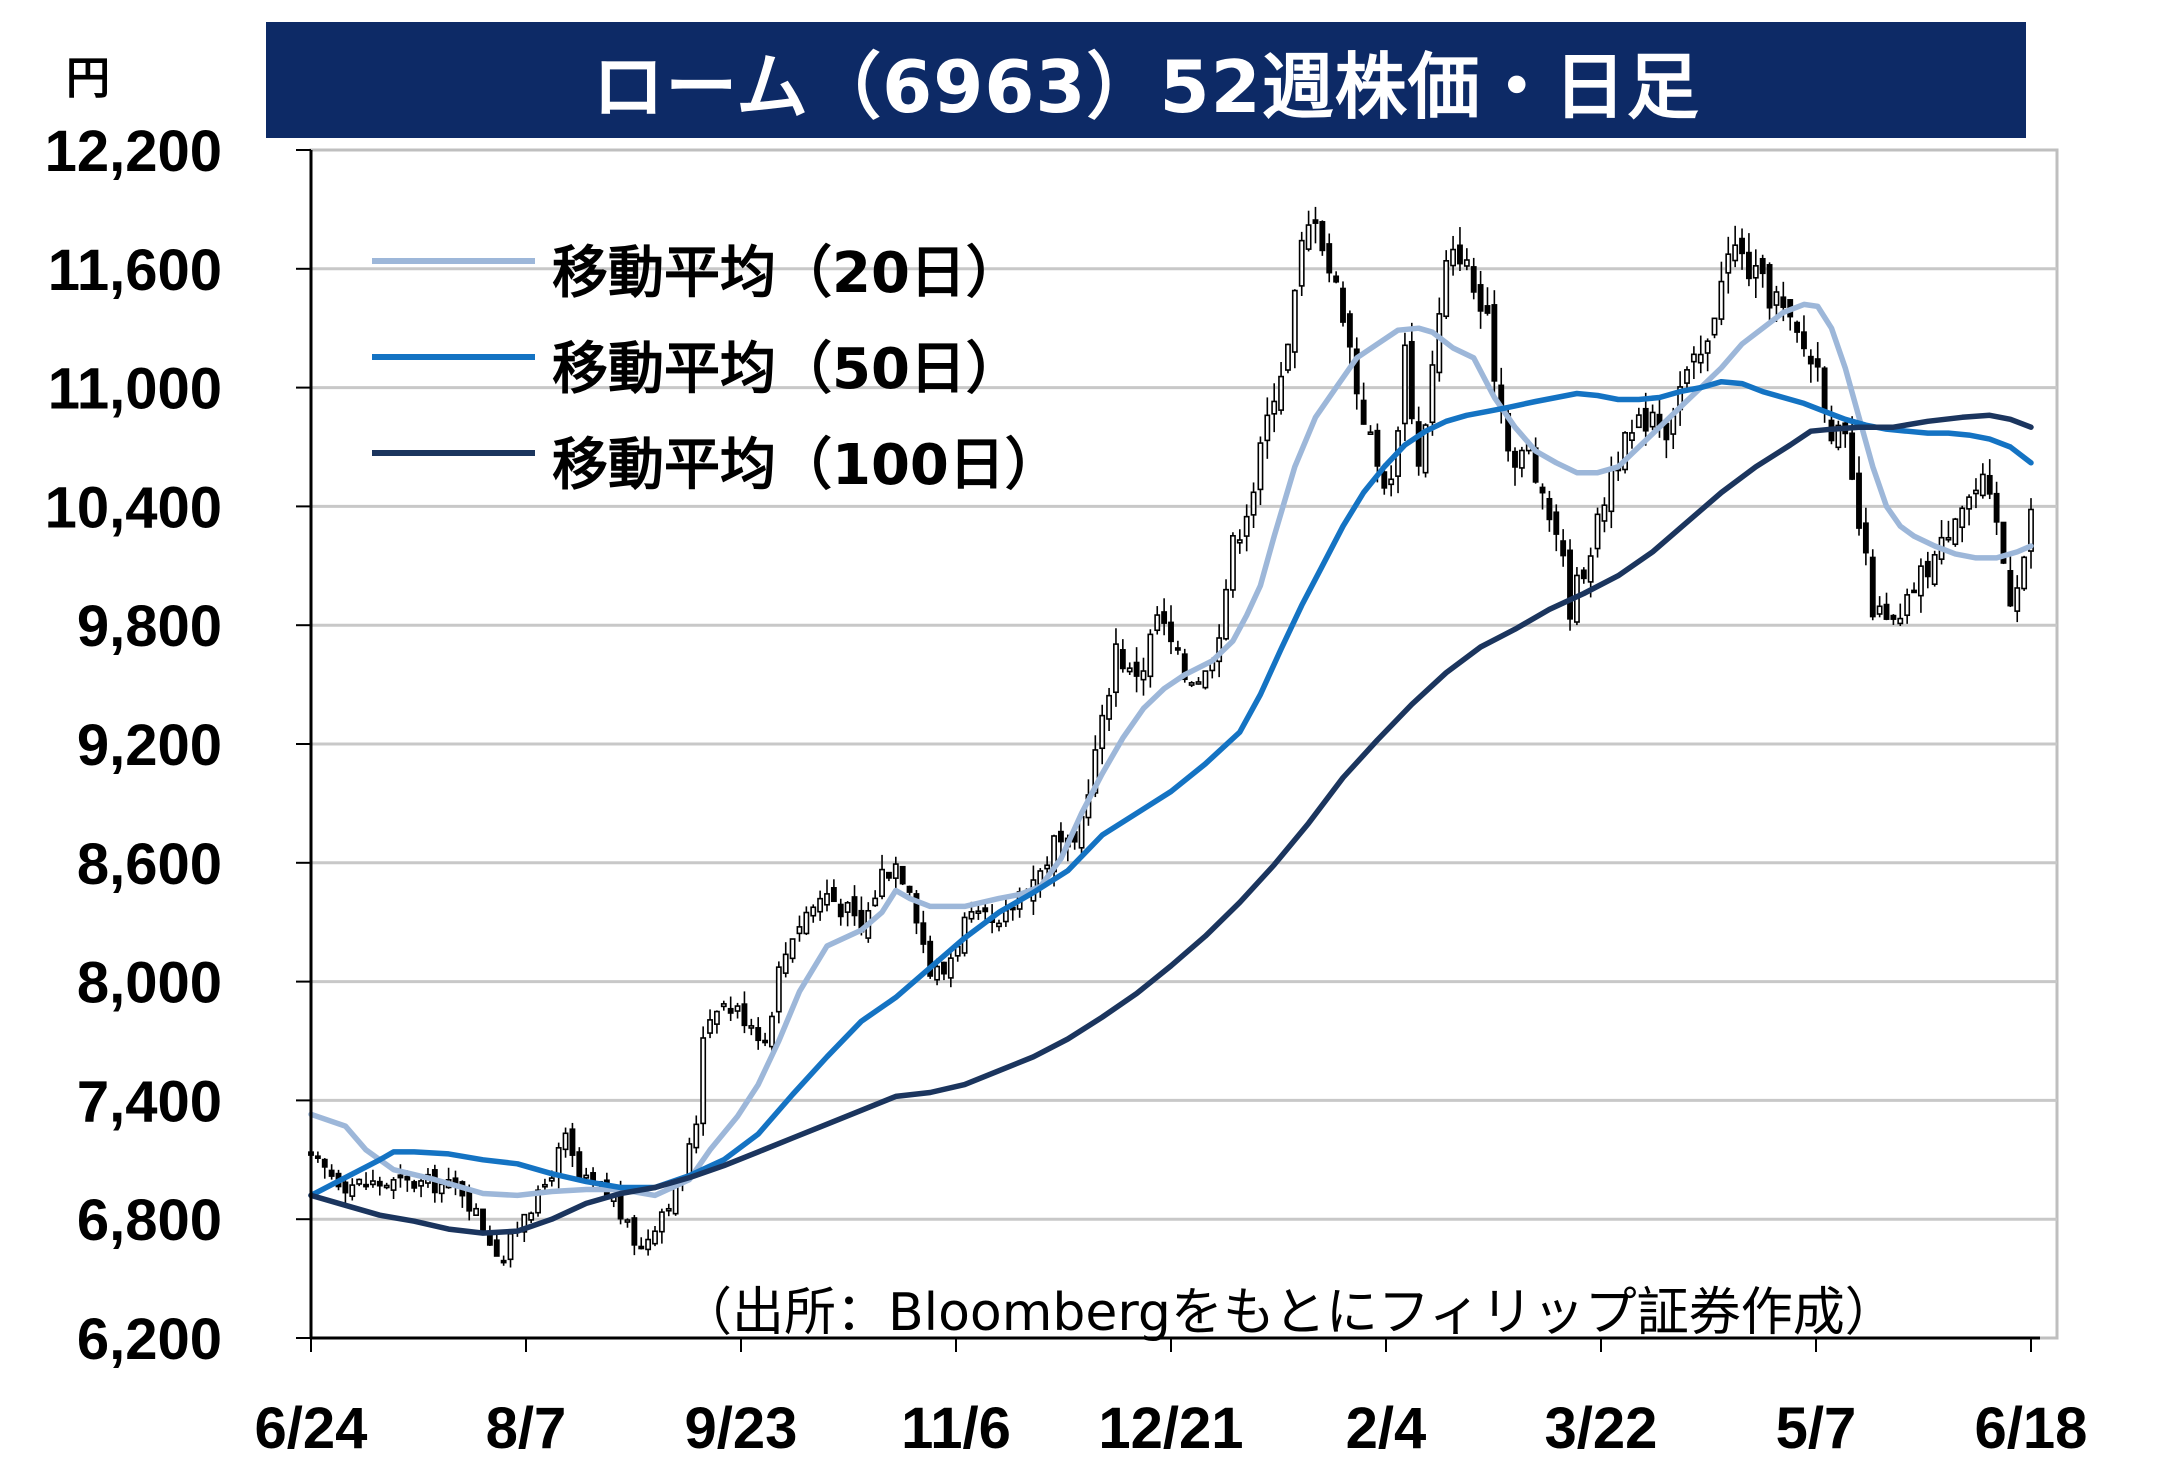 Image resolution: width=2167 pixels, height=1479 pixels. I want to click on legend-label-ma50: 移動平均（50日）, so click(787, 369).